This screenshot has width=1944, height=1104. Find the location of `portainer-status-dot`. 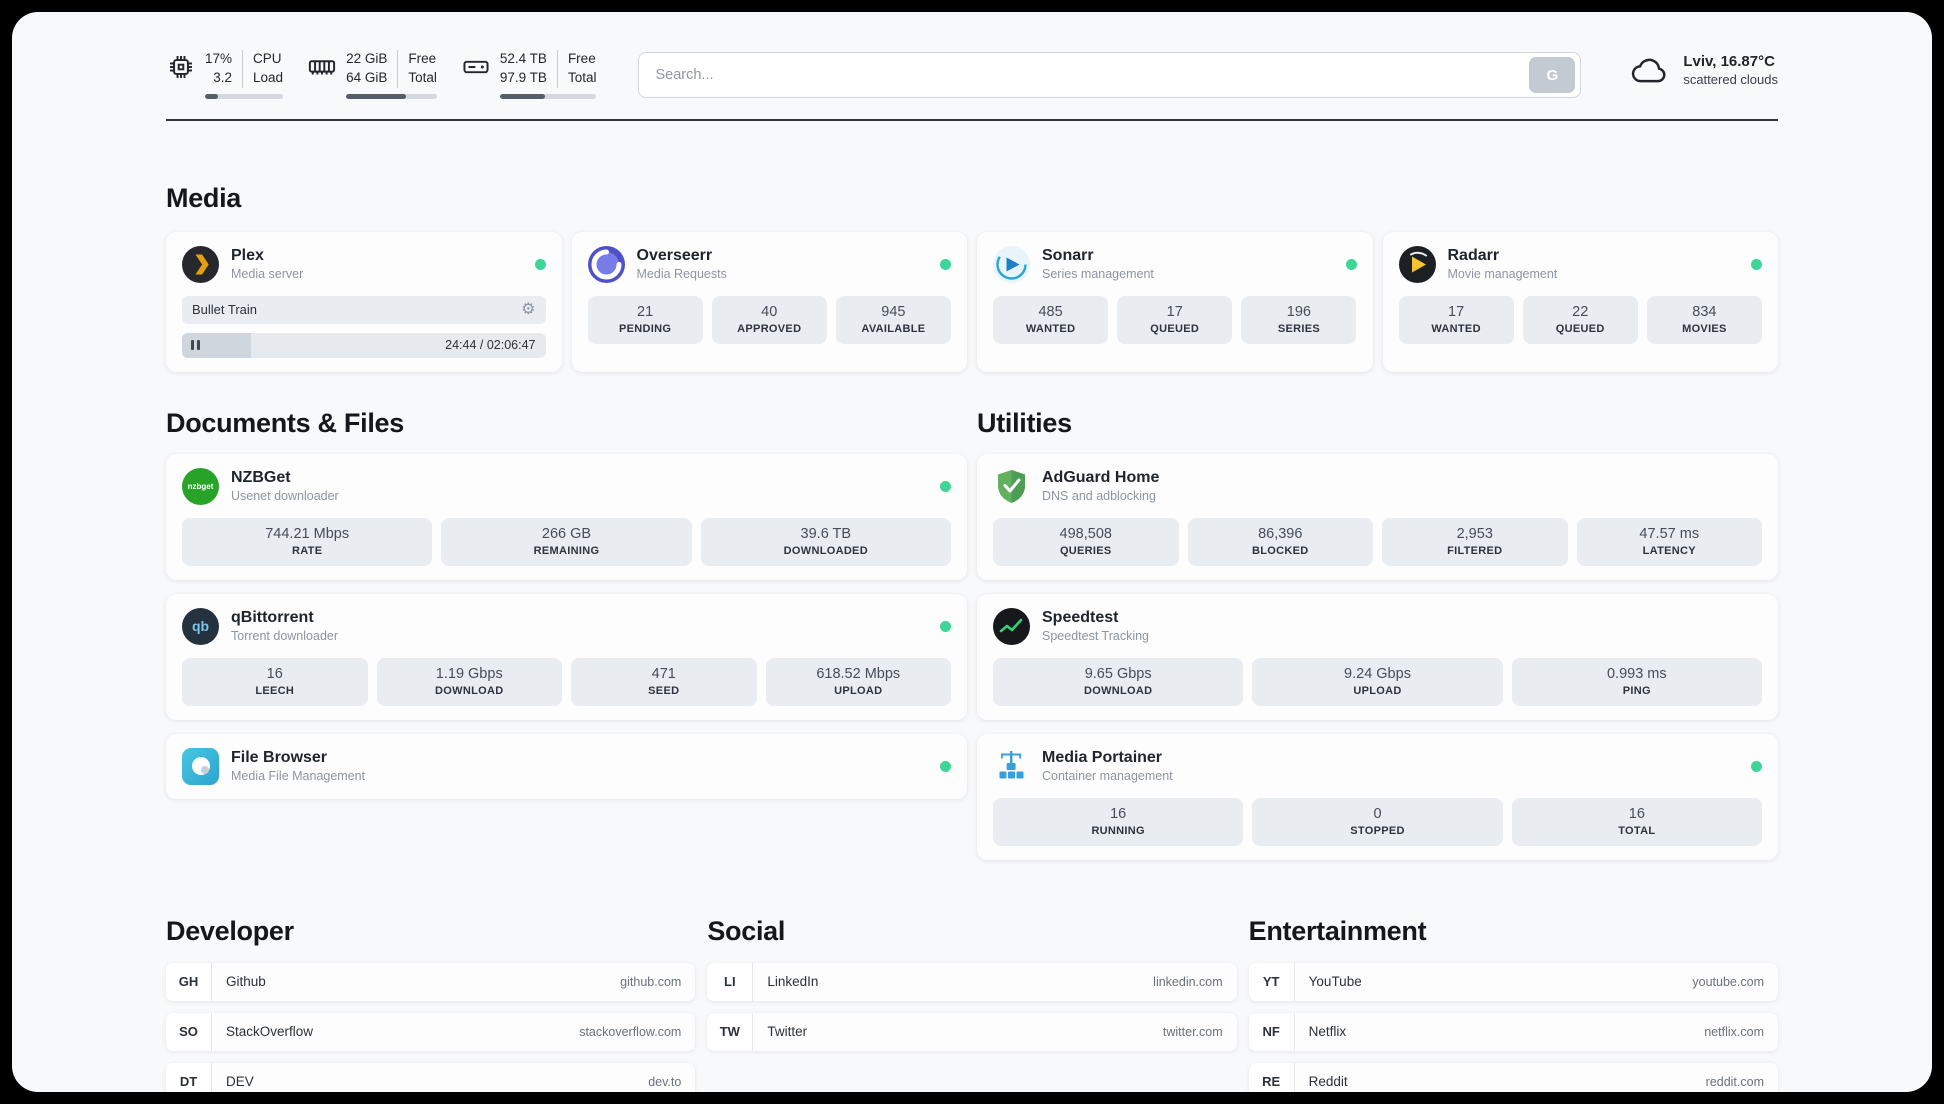

portainer-status-dot is located at coordinates (1756, 766).